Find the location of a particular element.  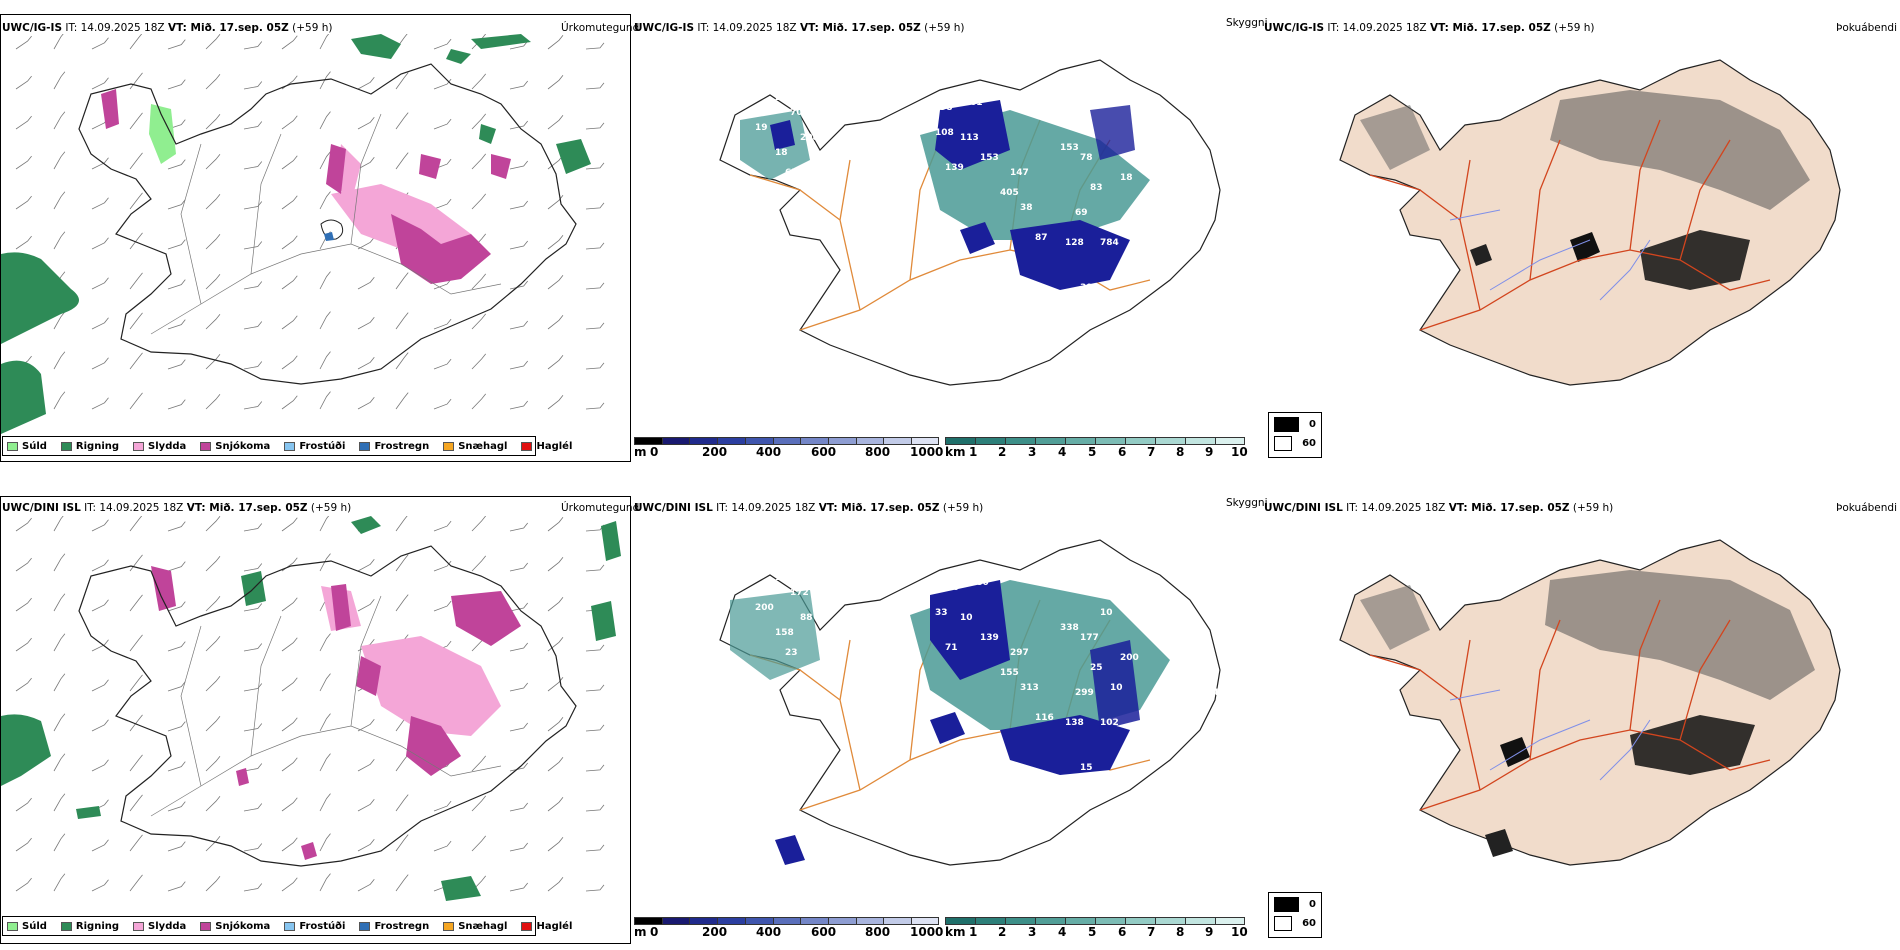

km-colorbar-segments is located at coordinates (1105, 921).